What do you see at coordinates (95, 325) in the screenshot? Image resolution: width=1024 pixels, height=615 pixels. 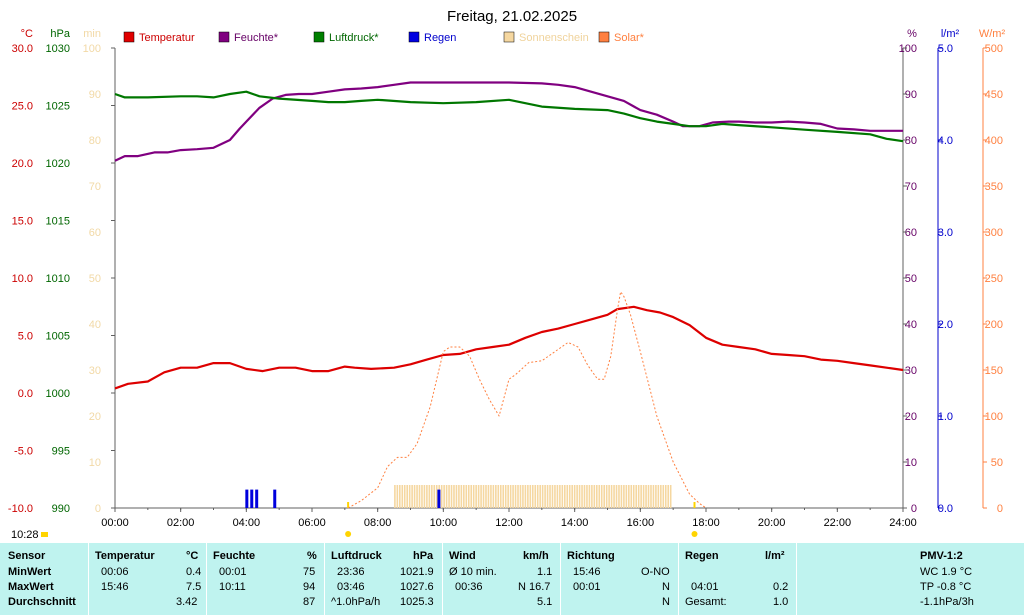 I see `min-tick-label: 40` at bounding box center [95, 325].